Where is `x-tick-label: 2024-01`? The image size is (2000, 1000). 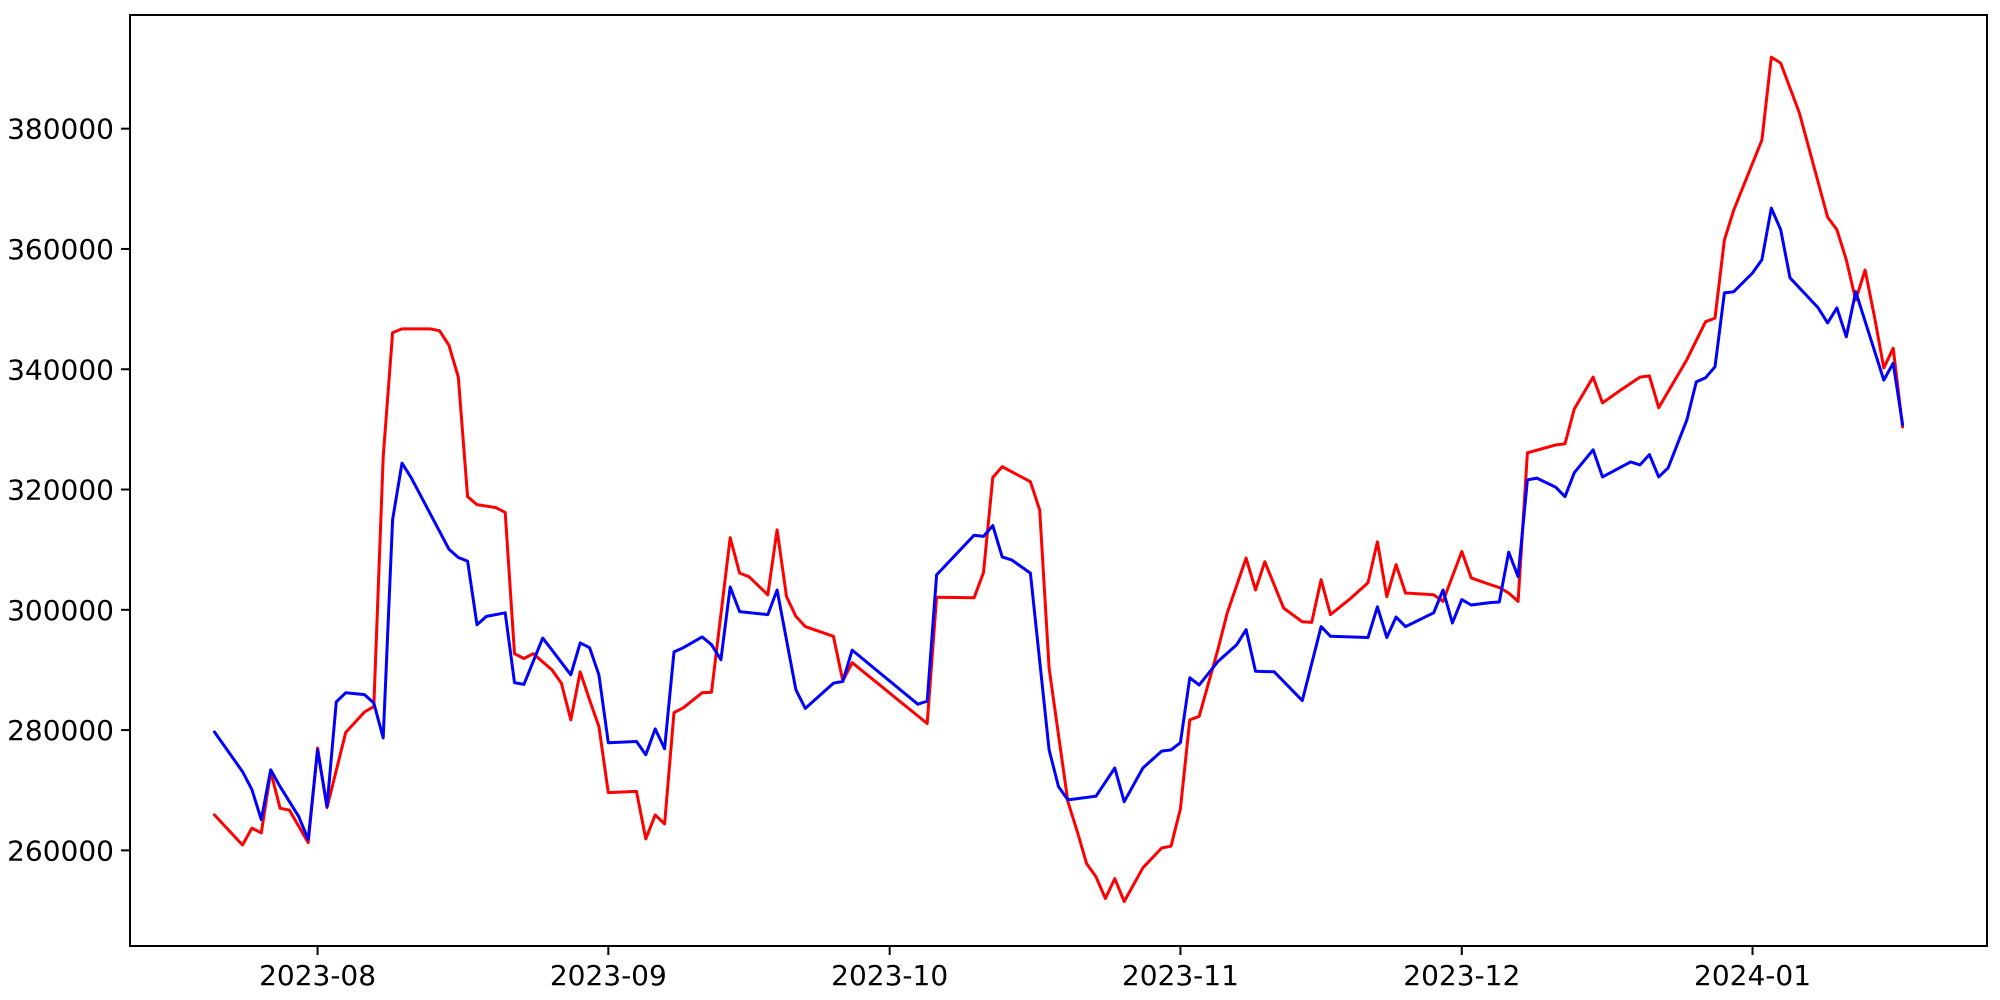
x-tick-label: 2024-01 is located at coordinates (1752, 975).